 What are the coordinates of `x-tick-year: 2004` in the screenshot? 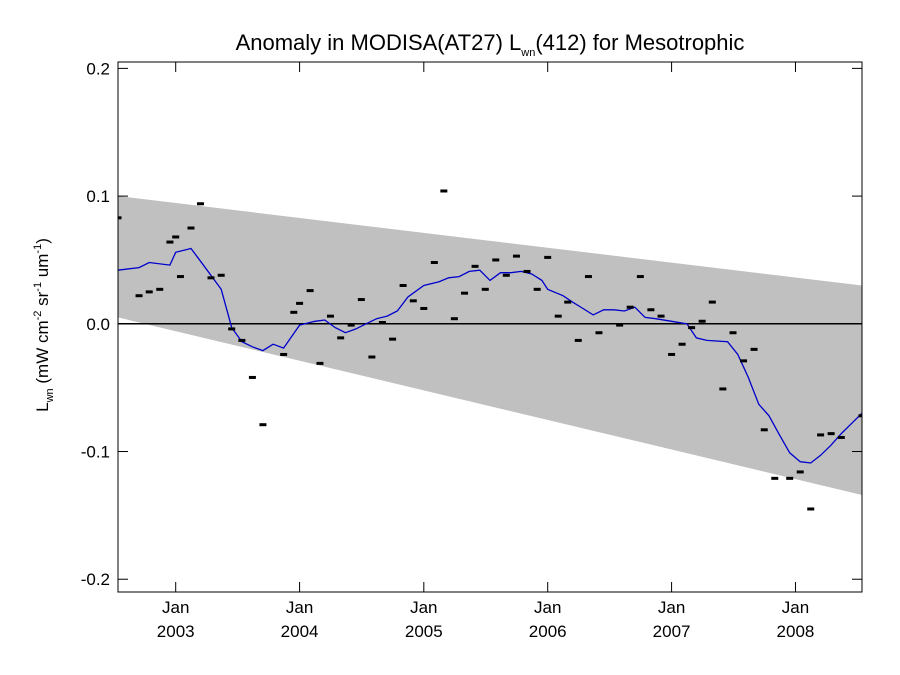 It's located at (300, 631).